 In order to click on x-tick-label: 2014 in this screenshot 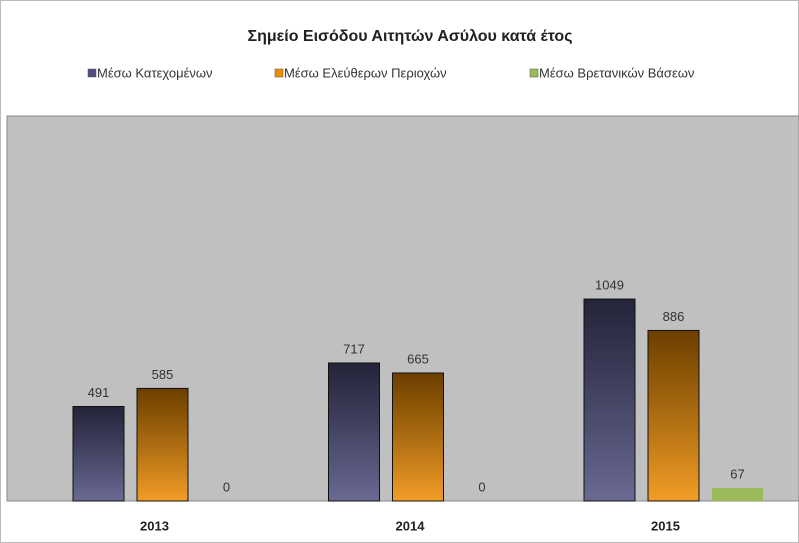, I will do `click(411, 525)`.